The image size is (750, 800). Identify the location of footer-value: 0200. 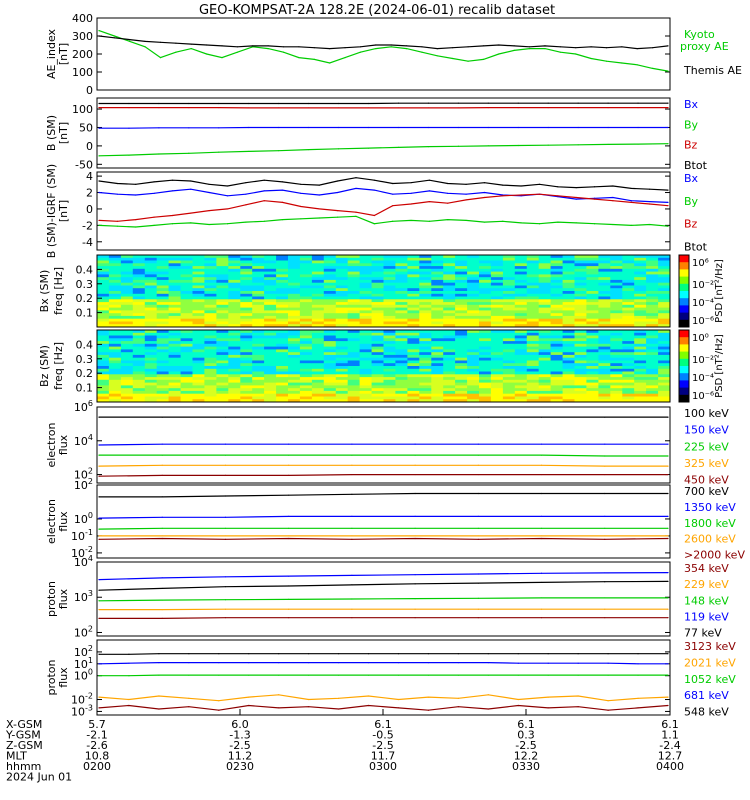
(97, 766).